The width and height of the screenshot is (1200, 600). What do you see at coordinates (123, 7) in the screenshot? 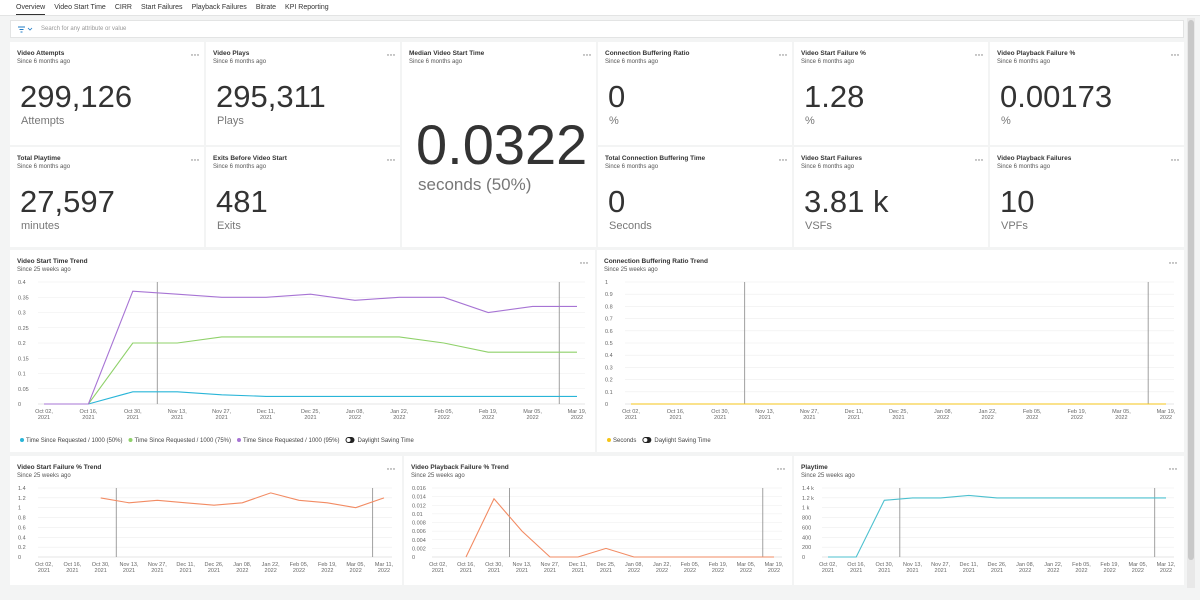
I see `tab: CIRR` at bounding box center [123, 7].